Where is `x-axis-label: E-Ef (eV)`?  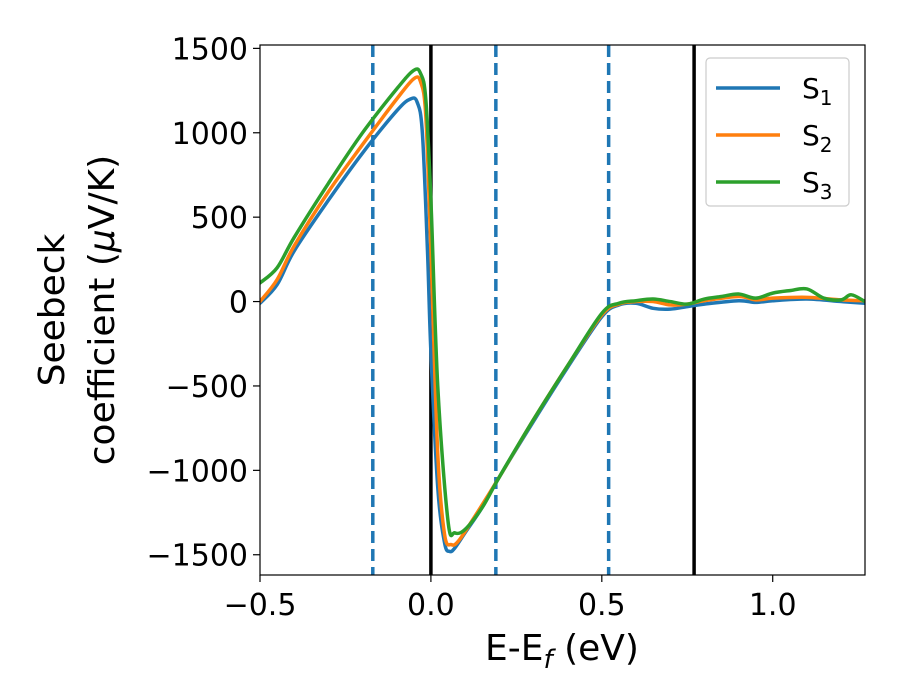 x-axis-label: E-Ef (eV) is located at coordinates (562, 651).